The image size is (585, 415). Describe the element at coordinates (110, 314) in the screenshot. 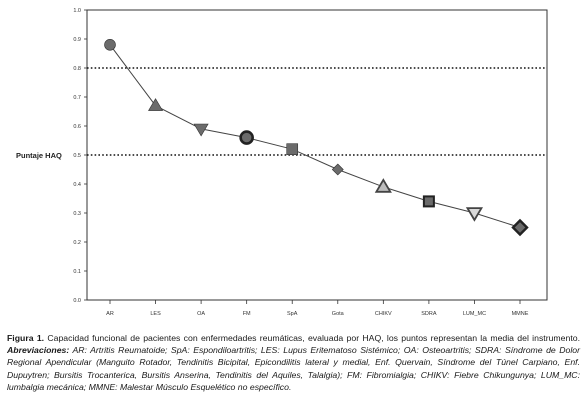

I see `x-tick-label: AR` at that location.